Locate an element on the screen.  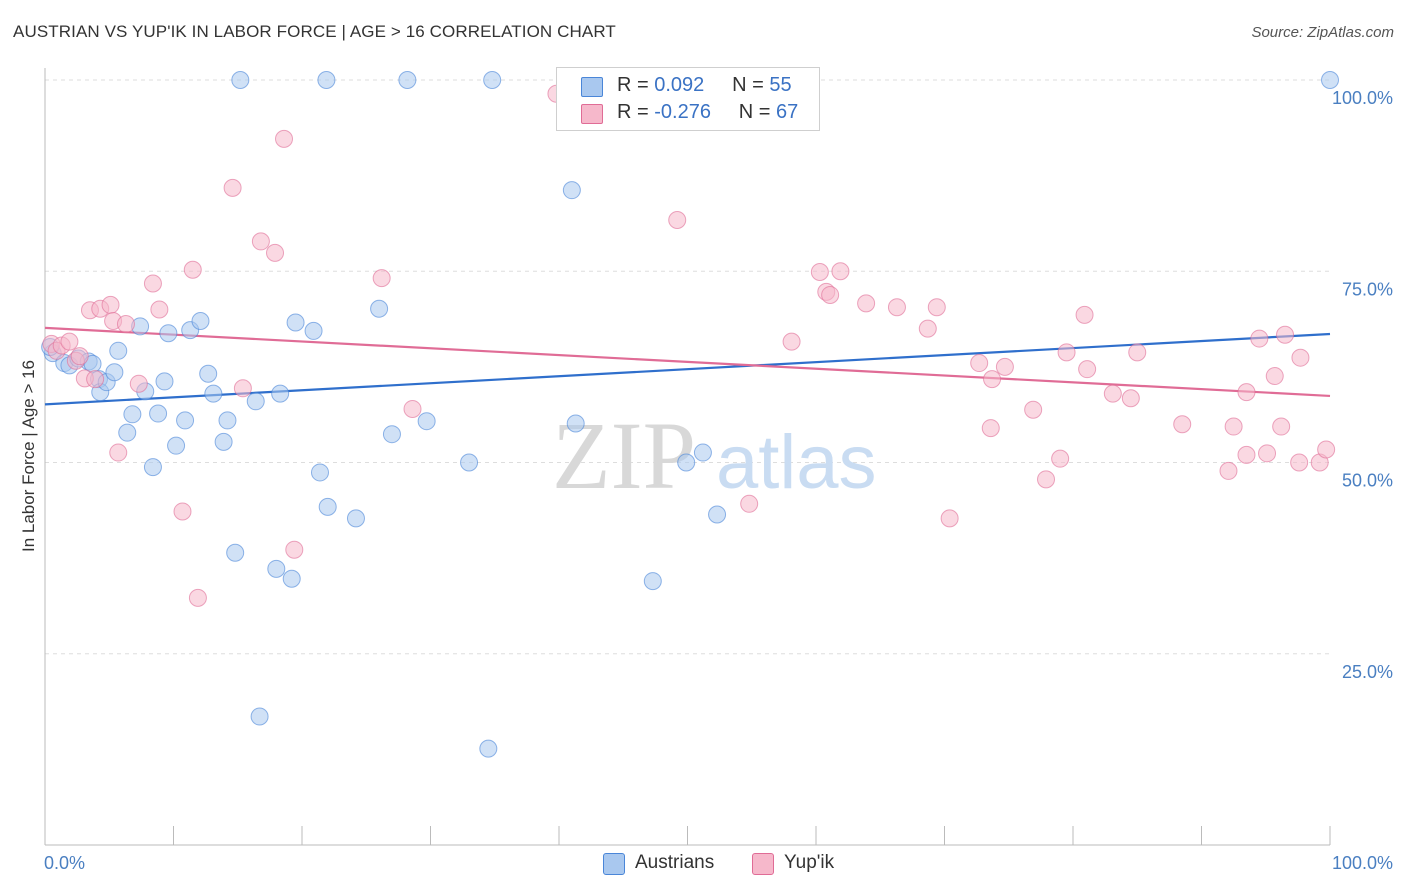
austrians-trend-line is located at coordinates (687, 369).